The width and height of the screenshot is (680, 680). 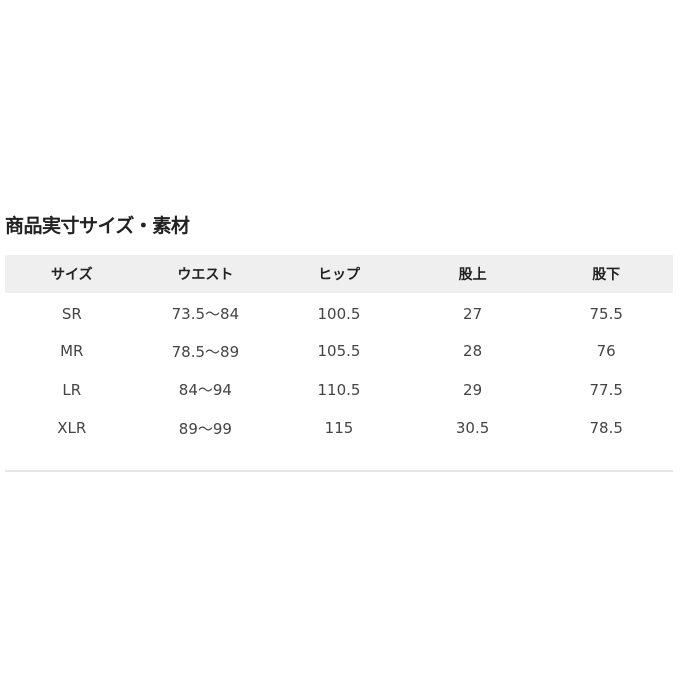 I want to click on header-inseam: 股下, so click(x=606, y=275).